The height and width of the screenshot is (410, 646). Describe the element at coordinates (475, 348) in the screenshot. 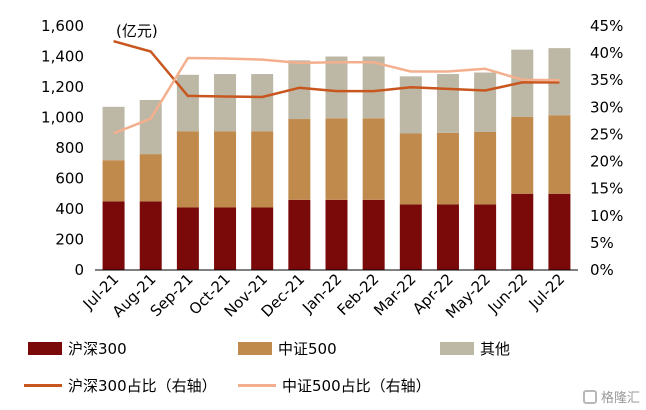

I see `legend-item-other: 其他` at that location.